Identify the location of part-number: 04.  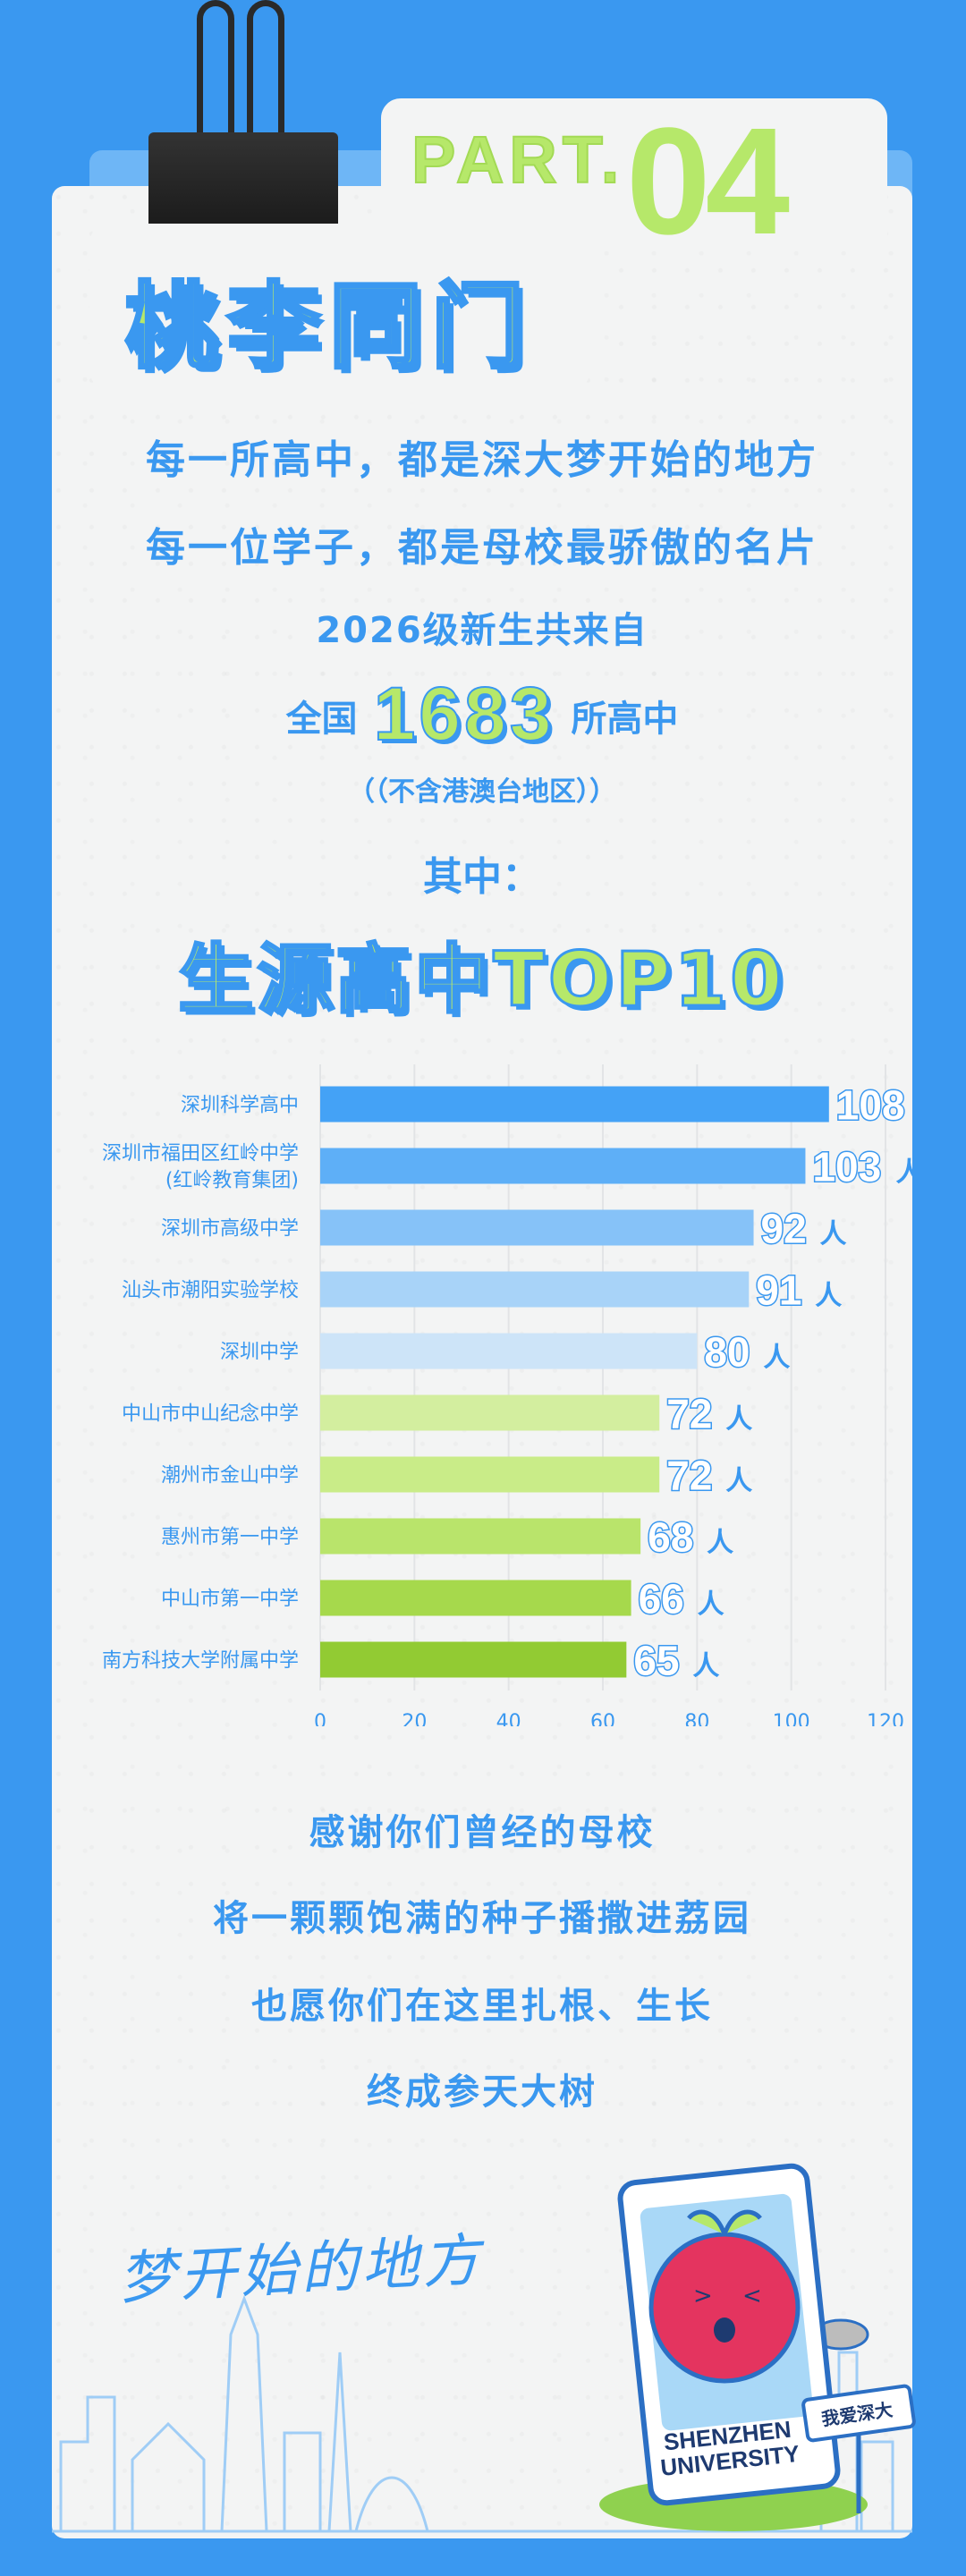
(708, 182).